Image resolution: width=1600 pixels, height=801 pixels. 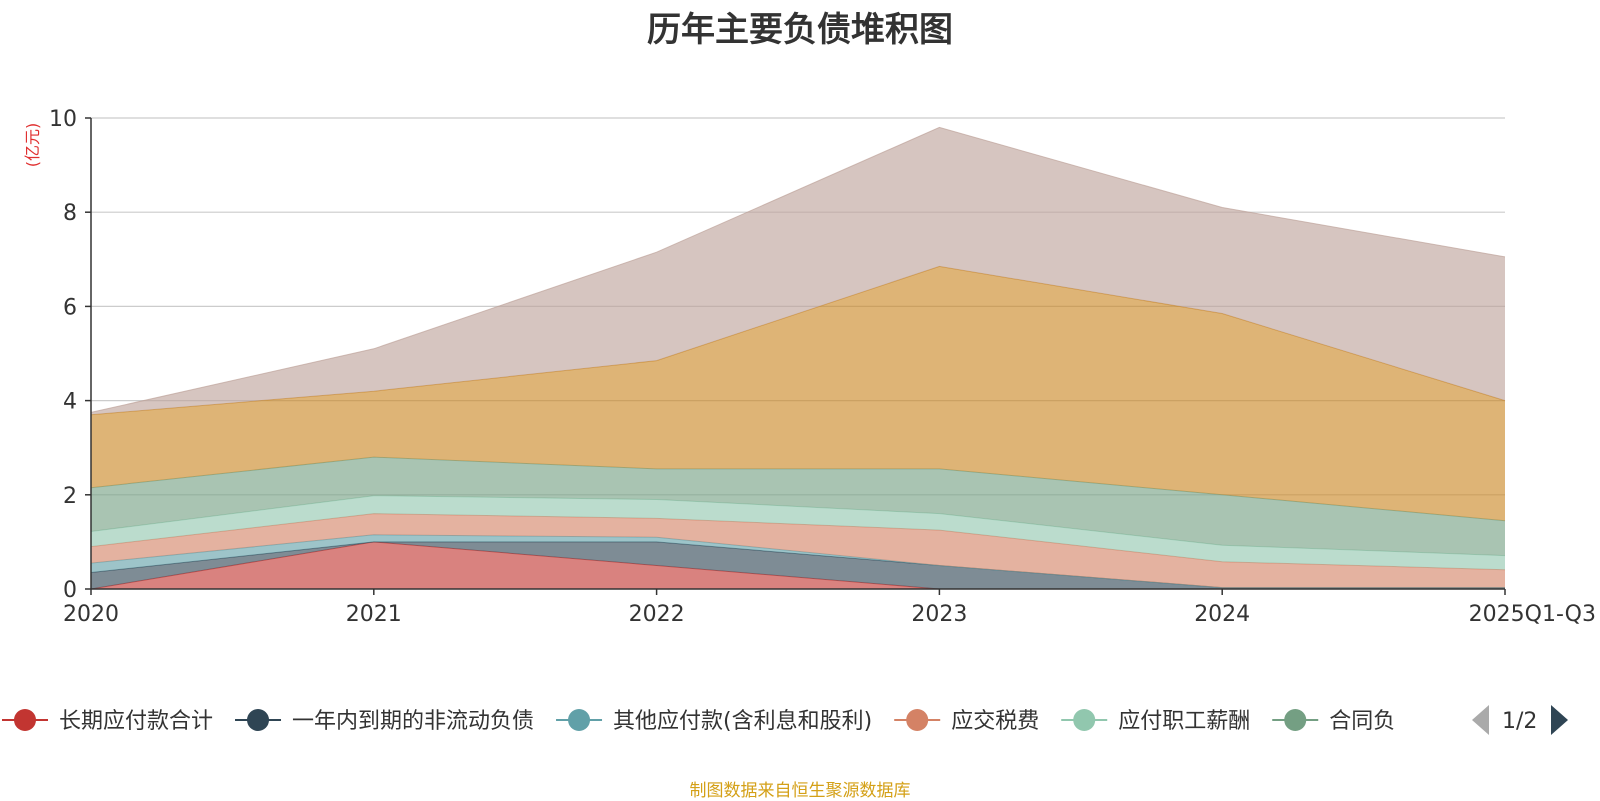 I want to click on legend-label: 应交税费, so click(x=995, y=721).